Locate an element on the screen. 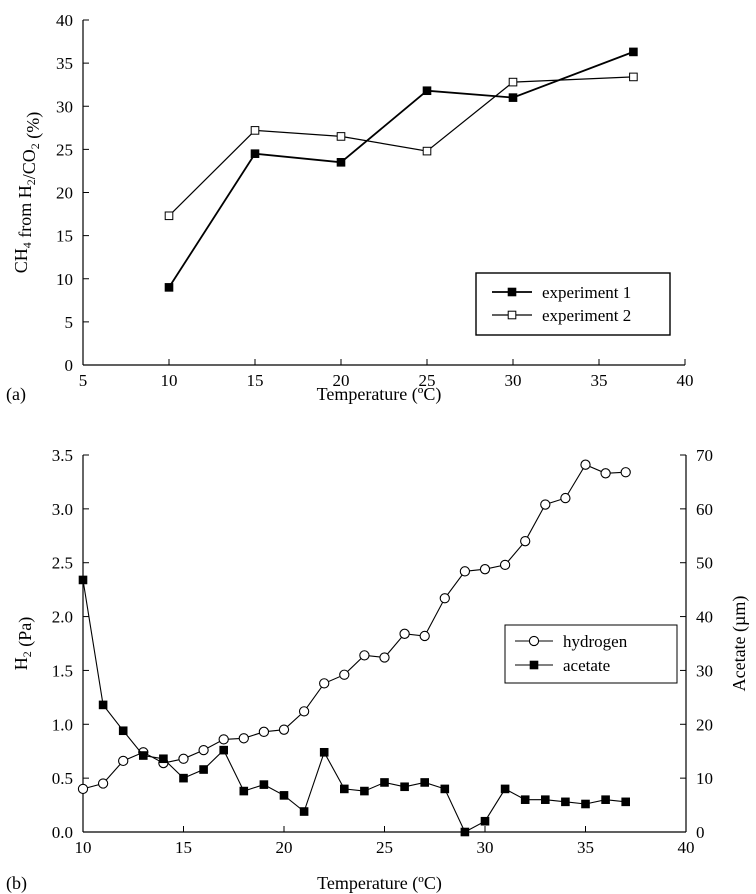 This screenshot has width=756, height=894. y2-tick-label: 30 is located at coordinates (704, 670).